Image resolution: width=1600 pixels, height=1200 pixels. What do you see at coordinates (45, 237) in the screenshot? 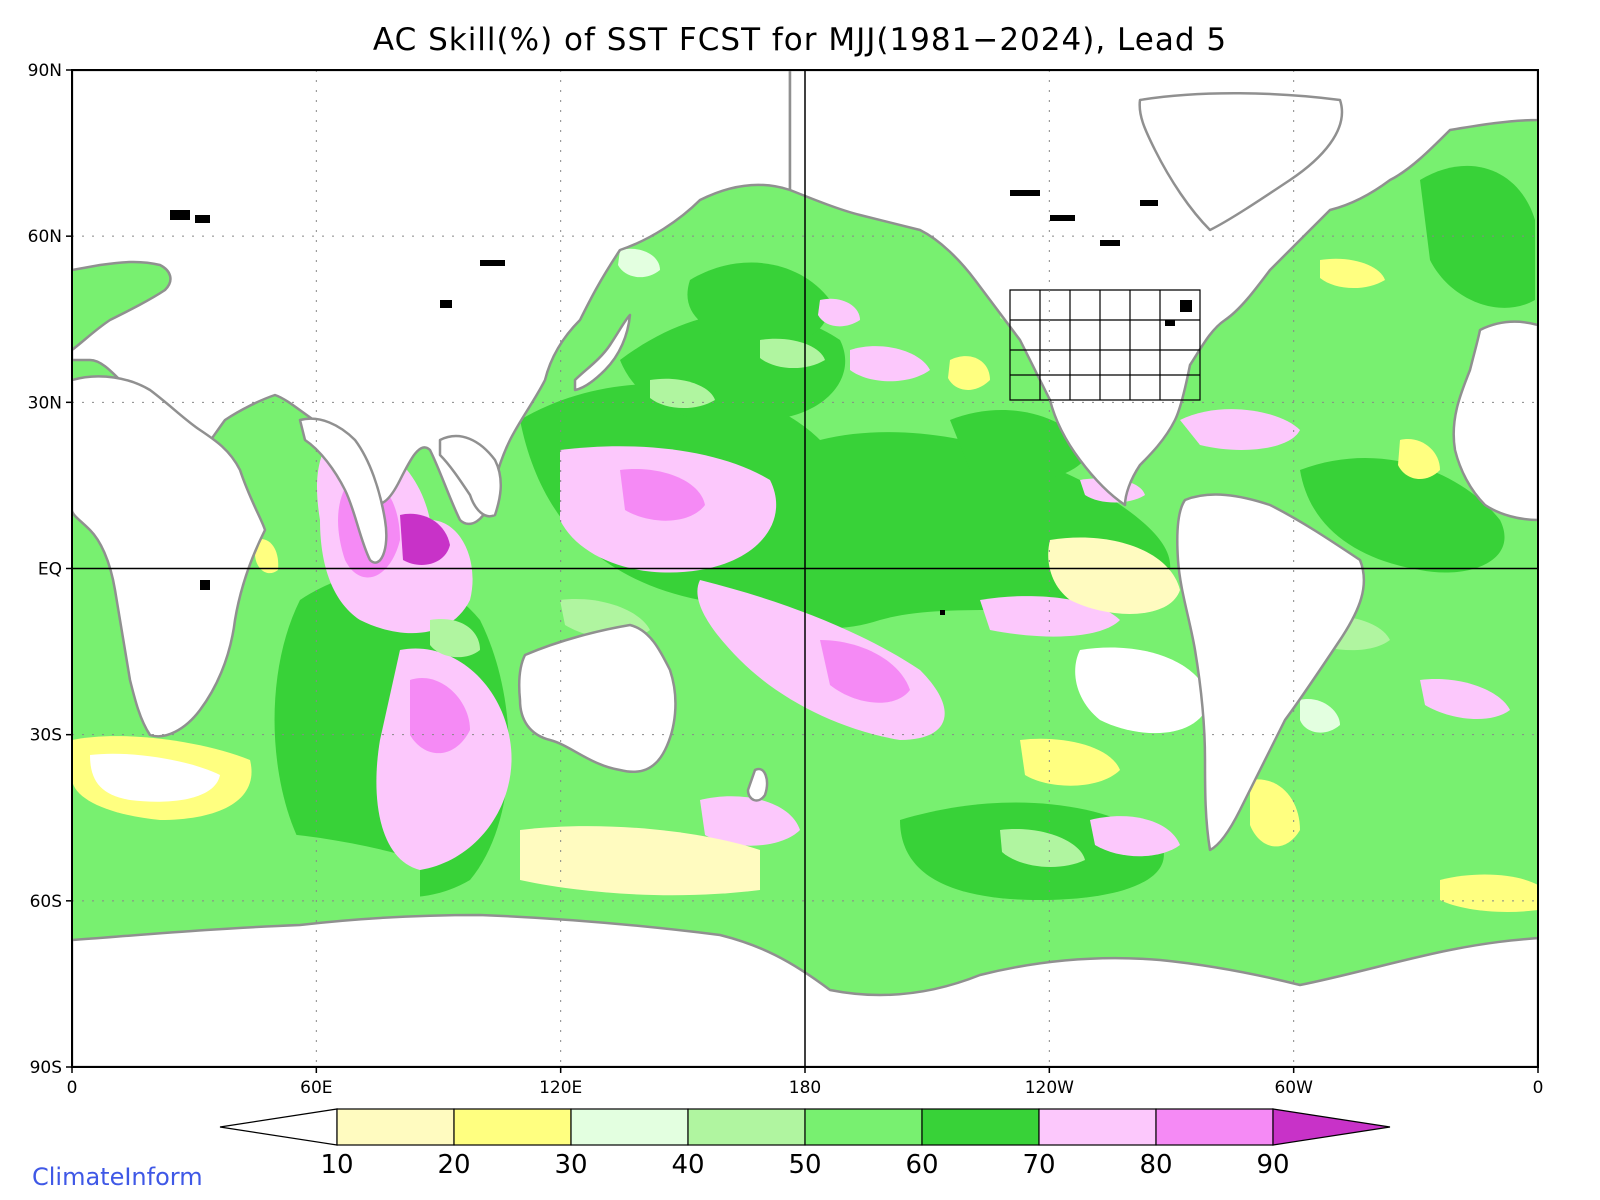
I see `lat-tick-label: 60N` at bounding box center [45, 237].